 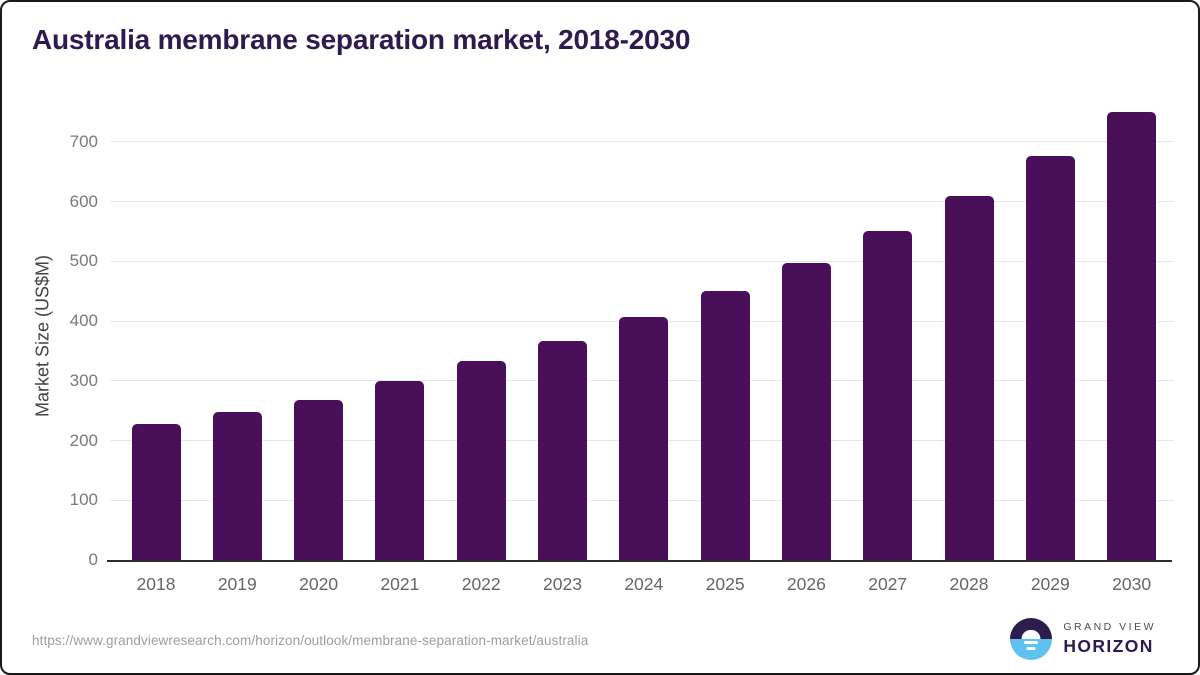 I want to click on y-tick-label-500: 500, so click(x=83, y=261).